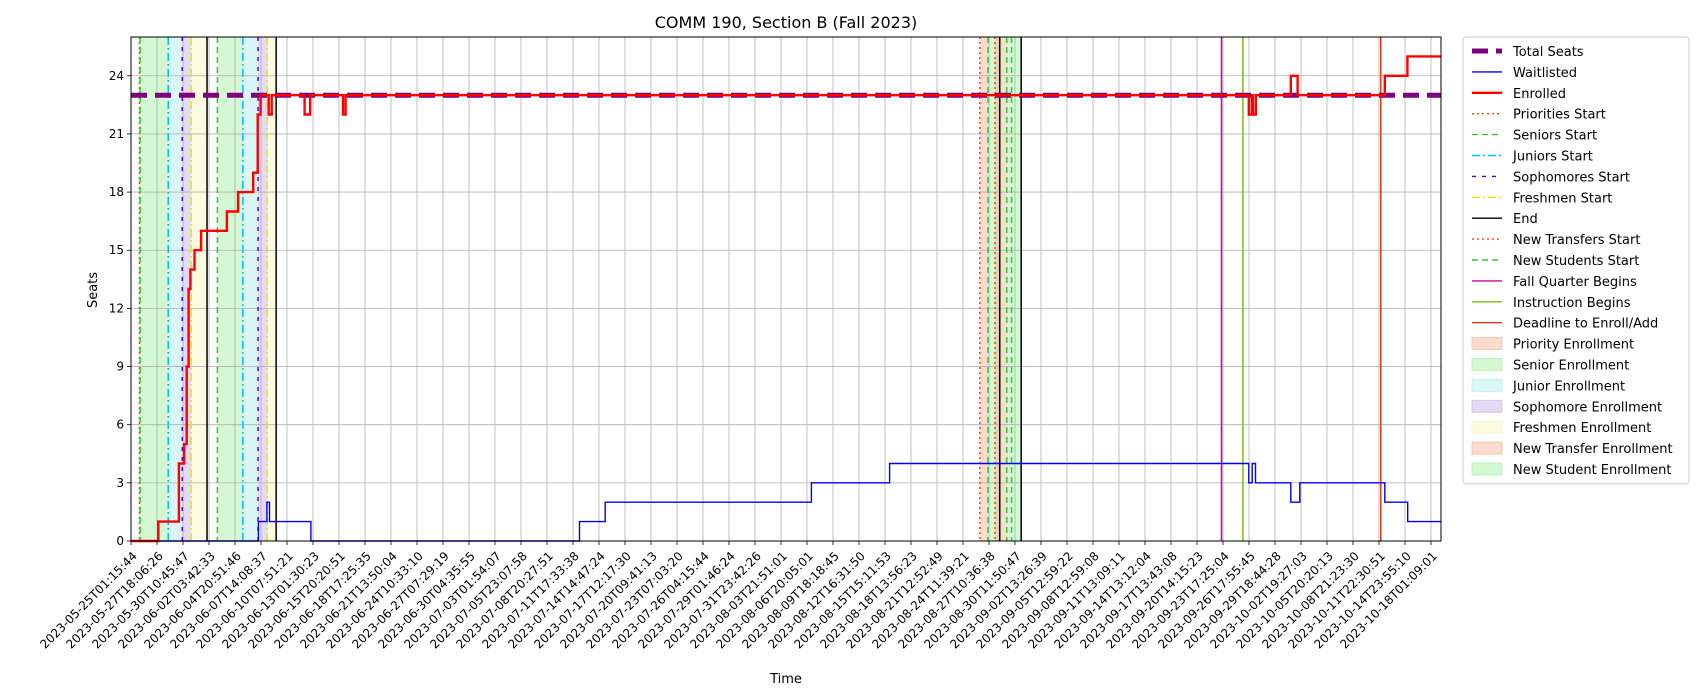 The image size is (1700, 700). Describe the element at coordinates (1552, 157) in the screenshot. I see `legend-label-juniors-start: Juniors Start` at that location.